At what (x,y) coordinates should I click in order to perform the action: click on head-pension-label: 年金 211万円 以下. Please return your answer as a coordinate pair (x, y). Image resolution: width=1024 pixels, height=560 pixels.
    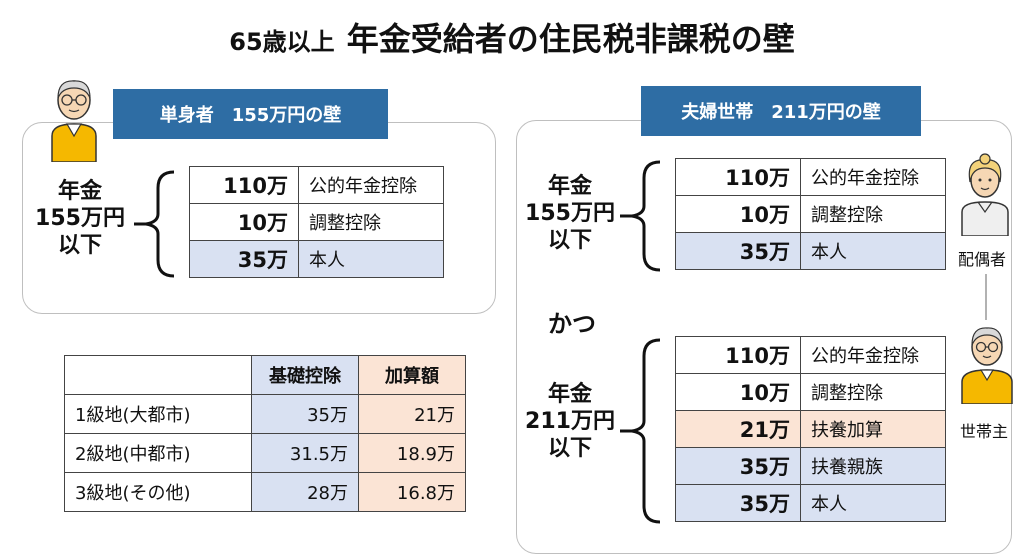
    Looking at the image, I should click on (570, 421).